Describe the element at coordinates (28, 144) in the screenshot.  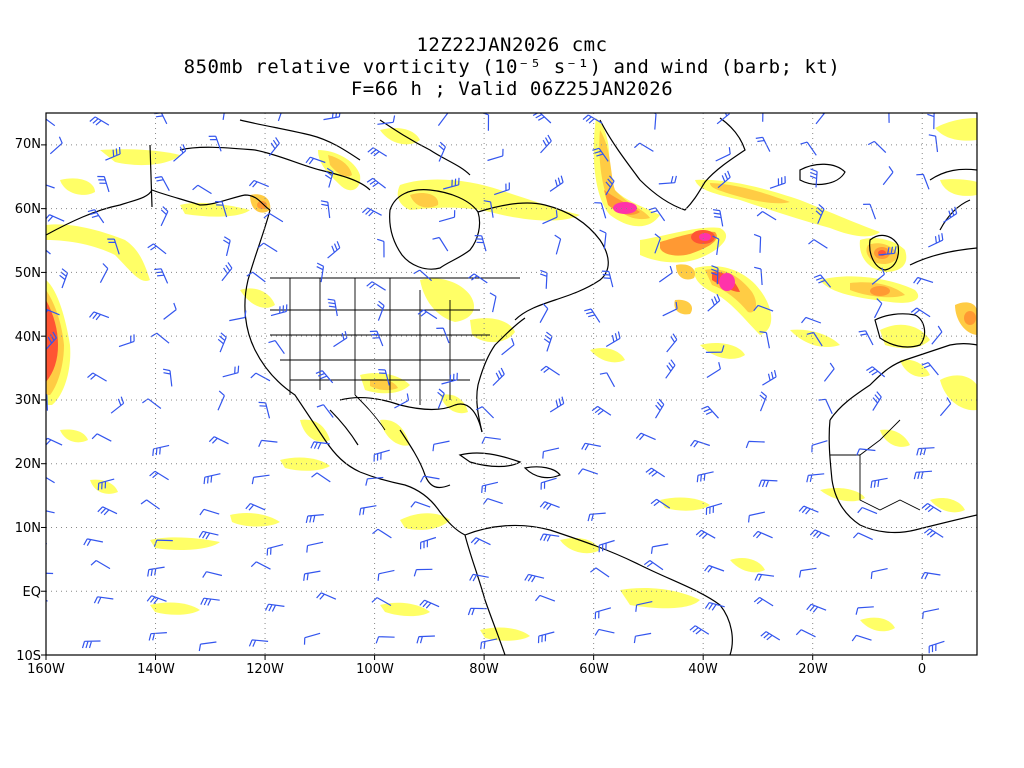
I see `lat-label: 70N` at that location.